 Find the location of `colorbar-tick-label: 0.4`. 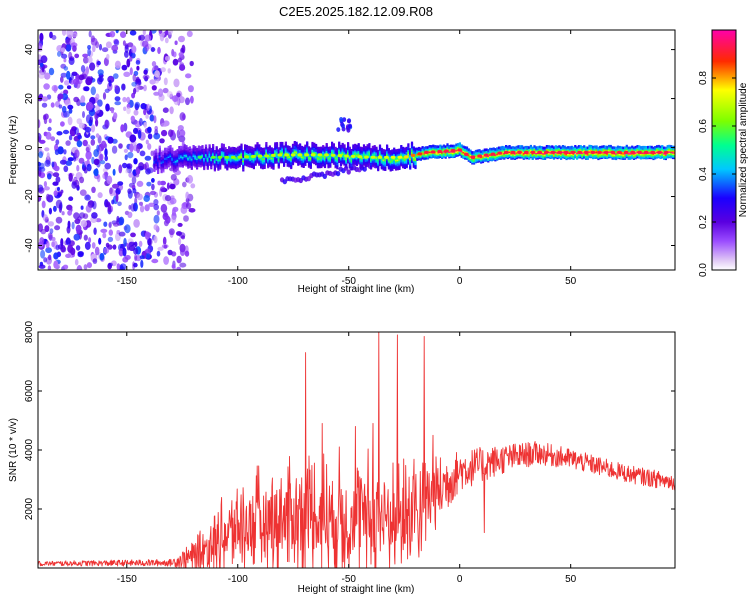

colorbar-tick-label: 0.4 is located at coordinates (703, 174).